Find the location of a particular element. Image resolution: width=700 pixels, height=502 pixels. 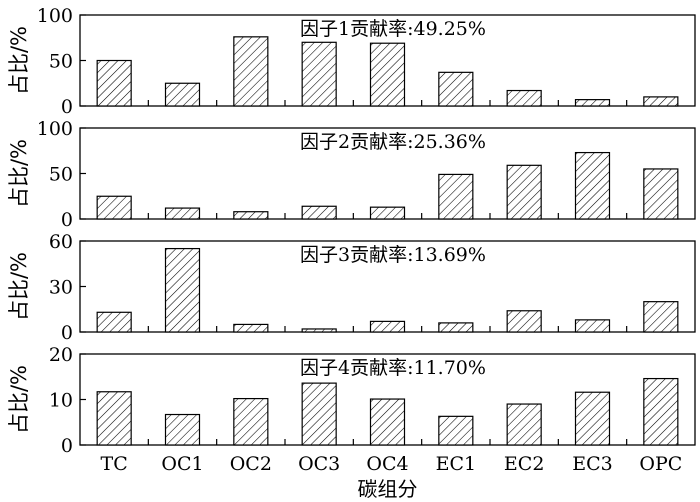

y-tick-label: 30 is located at coordinates (61, 288).